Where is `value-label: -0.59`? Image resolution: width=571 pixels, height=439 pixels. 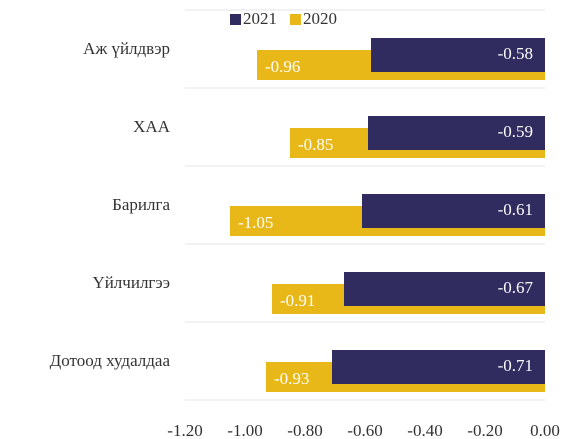
value-label: -0.59 is located at coordinates (515, 131).